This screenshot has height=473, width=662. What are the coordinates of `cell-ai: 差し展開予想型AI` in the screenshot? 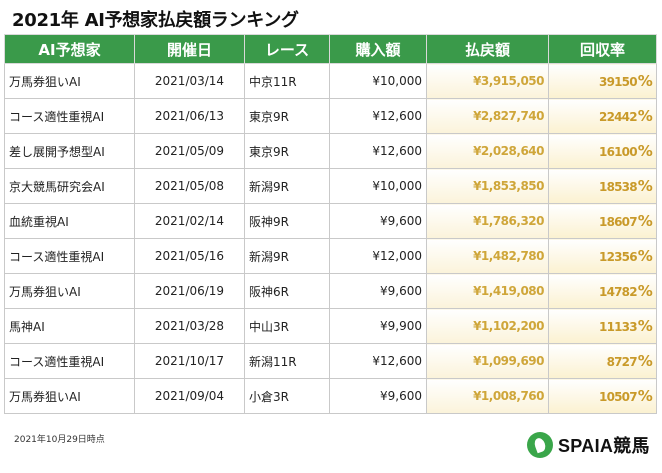 It's located at (69, 151).